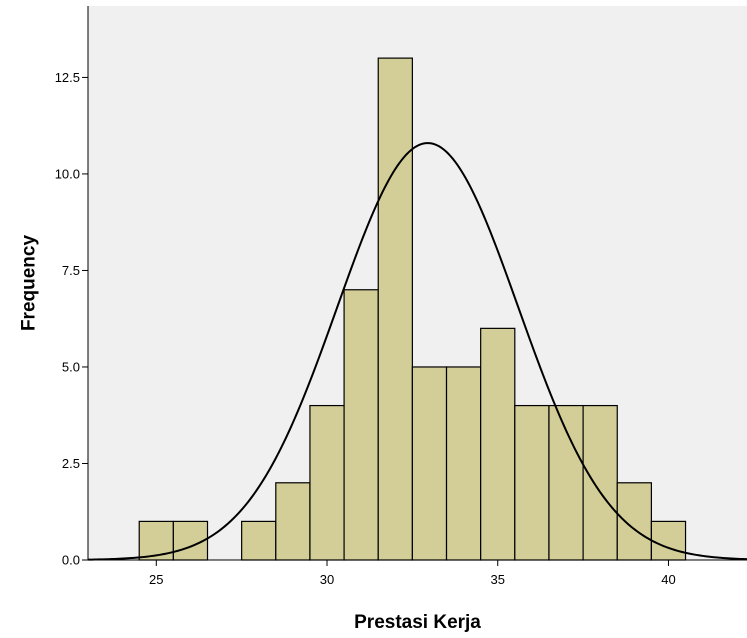 The height and width of the screenshot is (638, 747). I want to click on y-tick-label: 10.0, so click(67, 173).